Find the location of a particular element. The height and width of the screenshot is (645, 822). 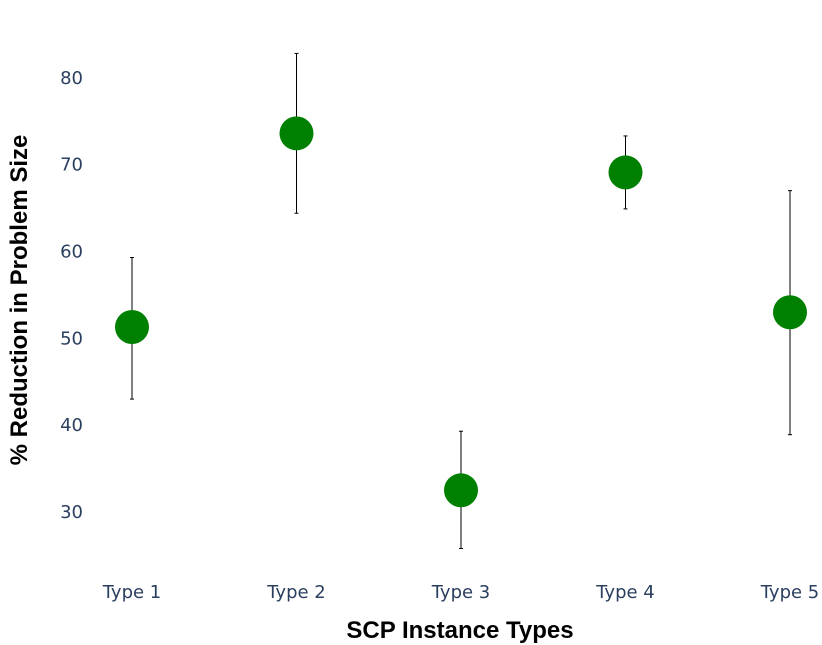

y-tick-label: 50 is located at coordinates (71, 338).